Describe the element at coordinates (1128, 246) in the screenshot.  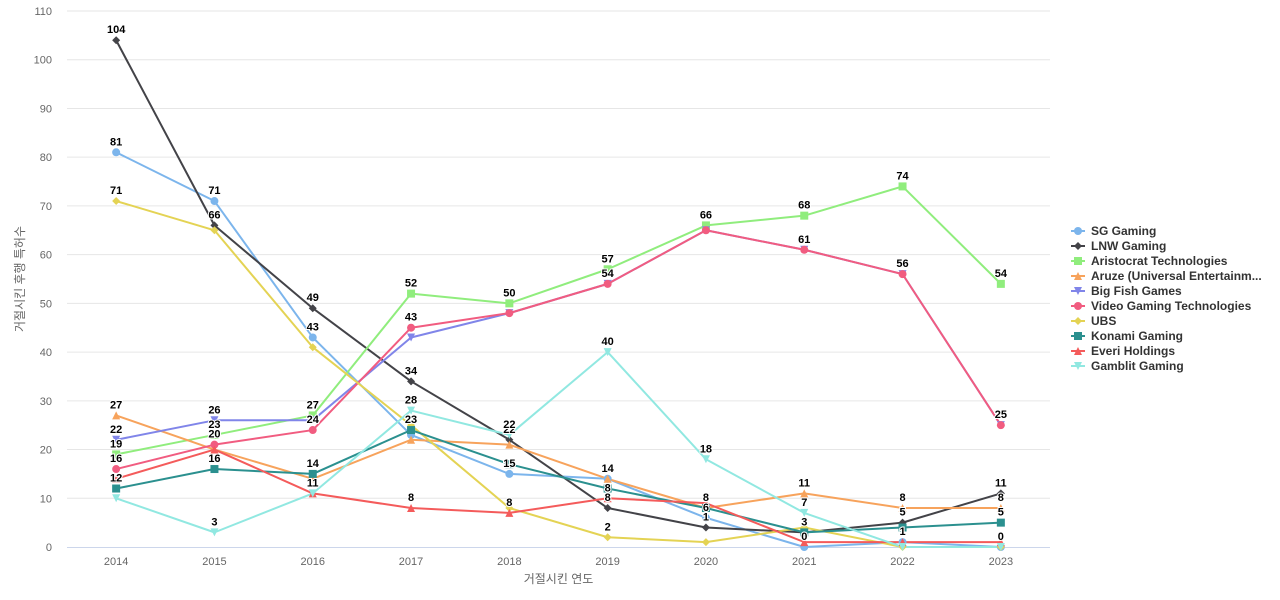
I see `legend-item-label: LNW Gaming` at that location.